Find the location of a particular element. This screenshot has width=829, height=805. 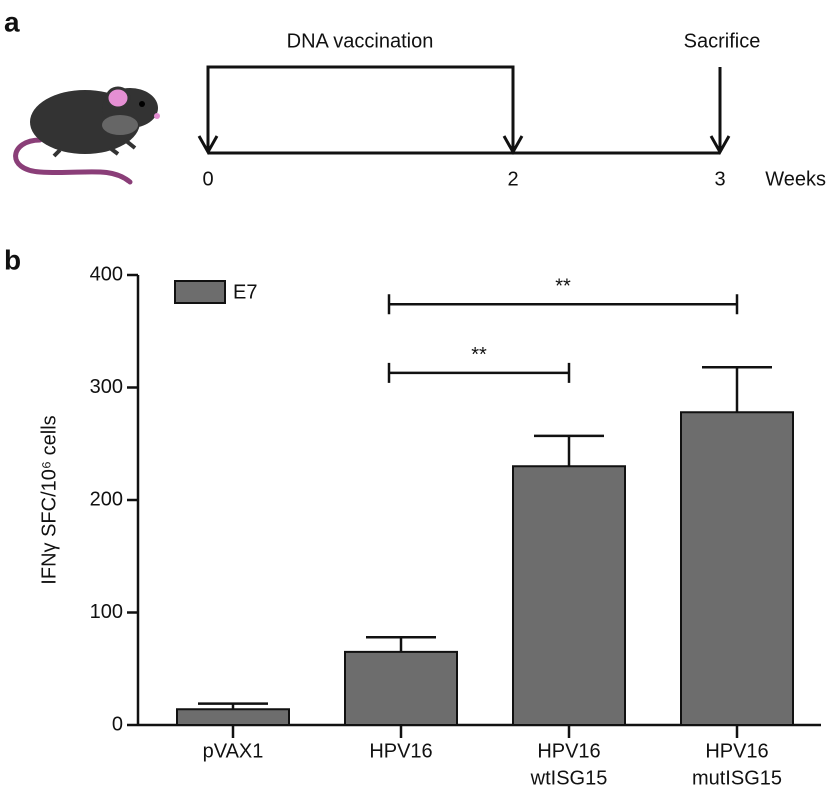

x-tick-label: pVAX1 is located at coordinates (233, 751).